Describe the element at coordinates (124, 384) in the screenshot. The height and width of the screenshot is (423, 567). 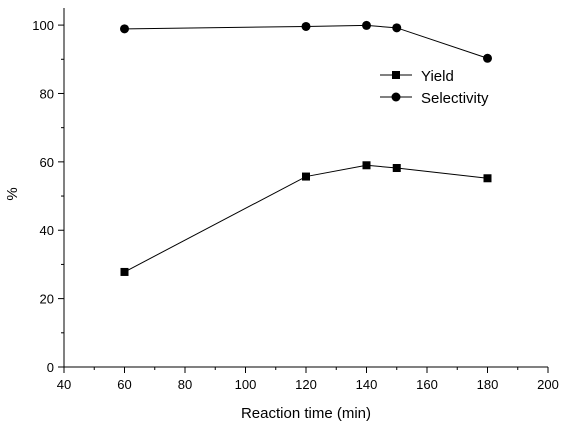
I see `x-tick-label: 60` at that location.